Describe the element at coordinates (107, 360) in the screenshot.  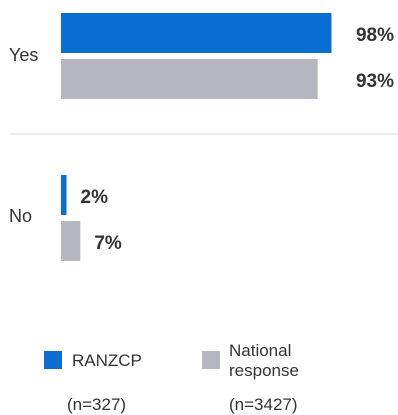
I see `legend-label-ranzcp: RANZCP` at that location.